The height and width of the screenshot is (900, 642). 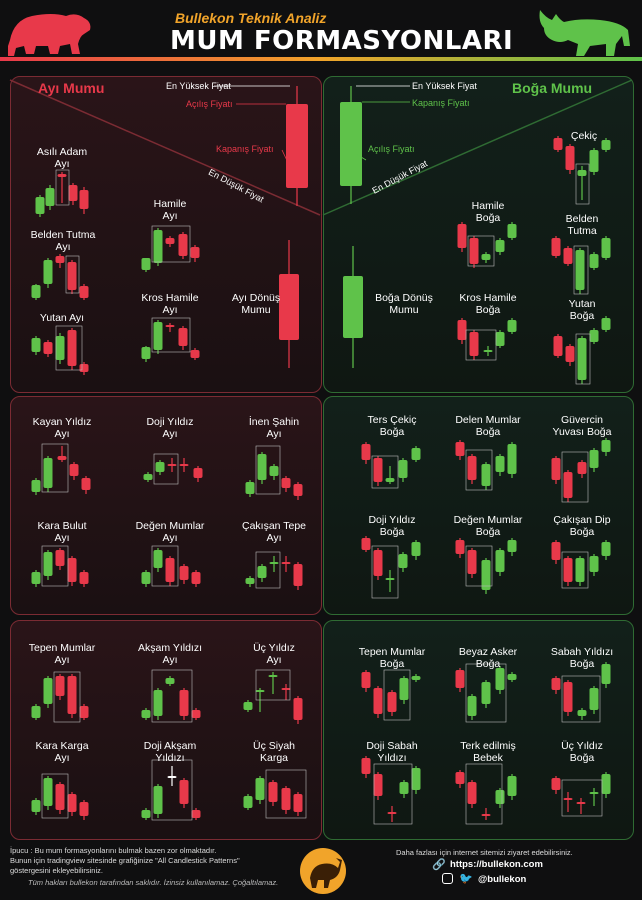 What do you see at coordinates (274, 654) in the screenshot?
I see `pattern-label: Üç Yıldız Ayı` at bounding box center [274, 654].